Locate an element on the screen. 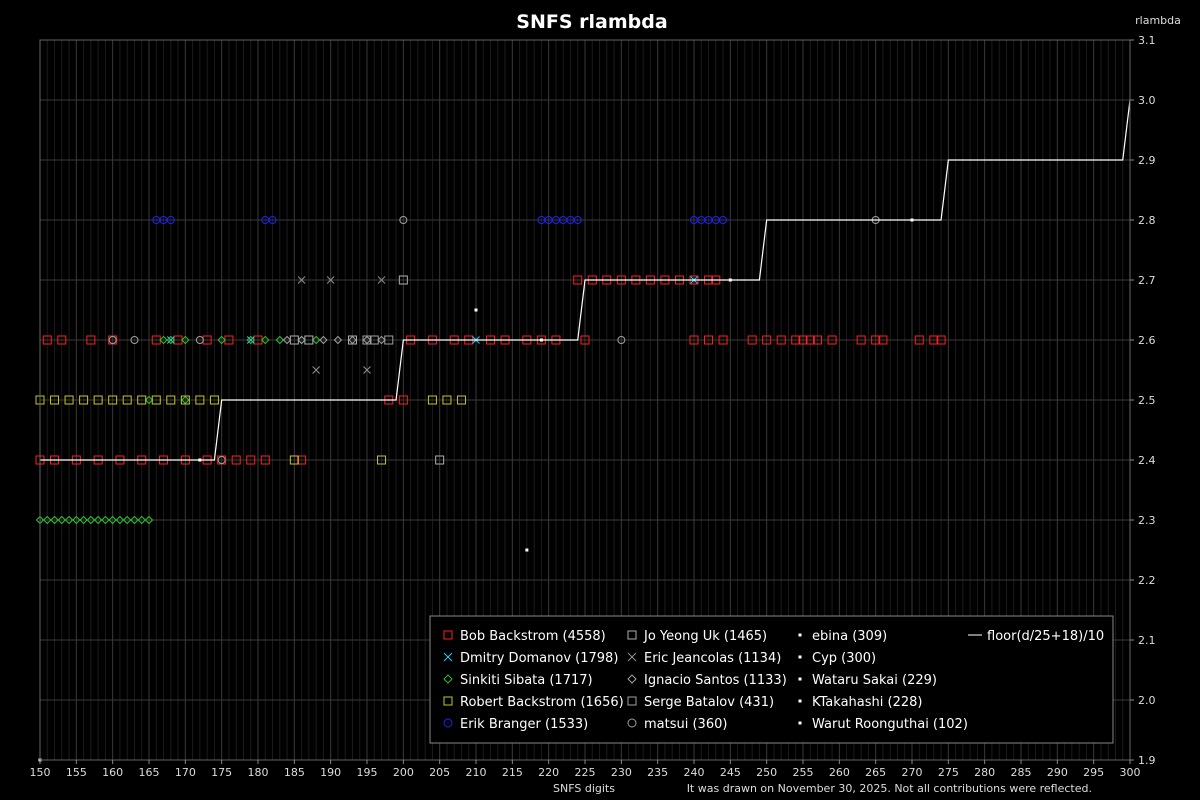 Image resolution: width=1200 pixels, height=800 pixels. y-tick-label: 2.1 is located at coordinates (1147, 640).